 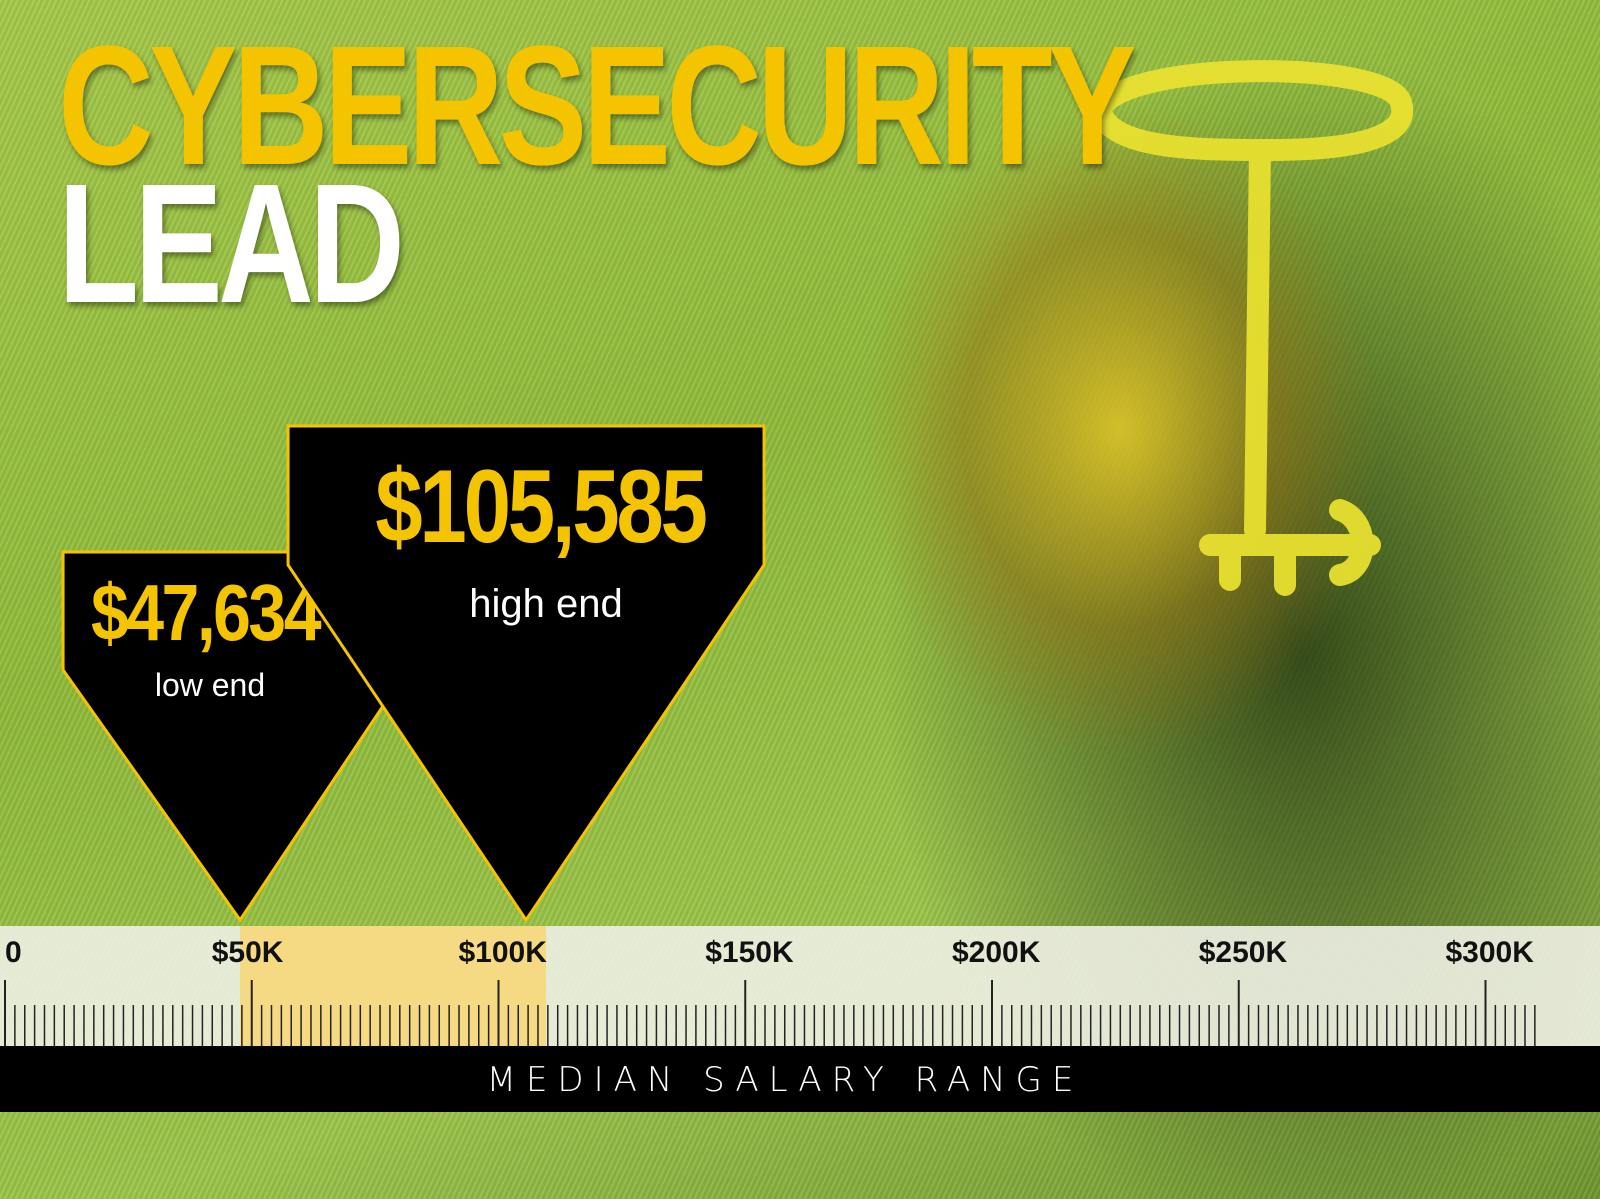 I want to click on tick-label: $150K, so click(x=749, y=952).